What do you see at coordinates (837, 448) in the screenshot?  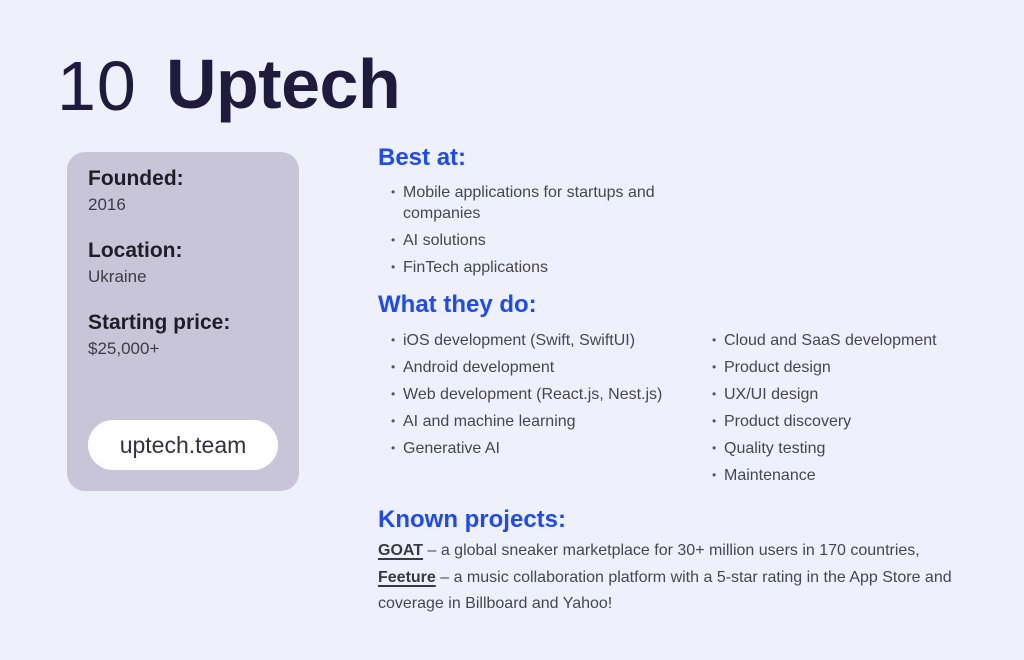 I see `list-item: • Quality testing` at bounding box center [837, 448].